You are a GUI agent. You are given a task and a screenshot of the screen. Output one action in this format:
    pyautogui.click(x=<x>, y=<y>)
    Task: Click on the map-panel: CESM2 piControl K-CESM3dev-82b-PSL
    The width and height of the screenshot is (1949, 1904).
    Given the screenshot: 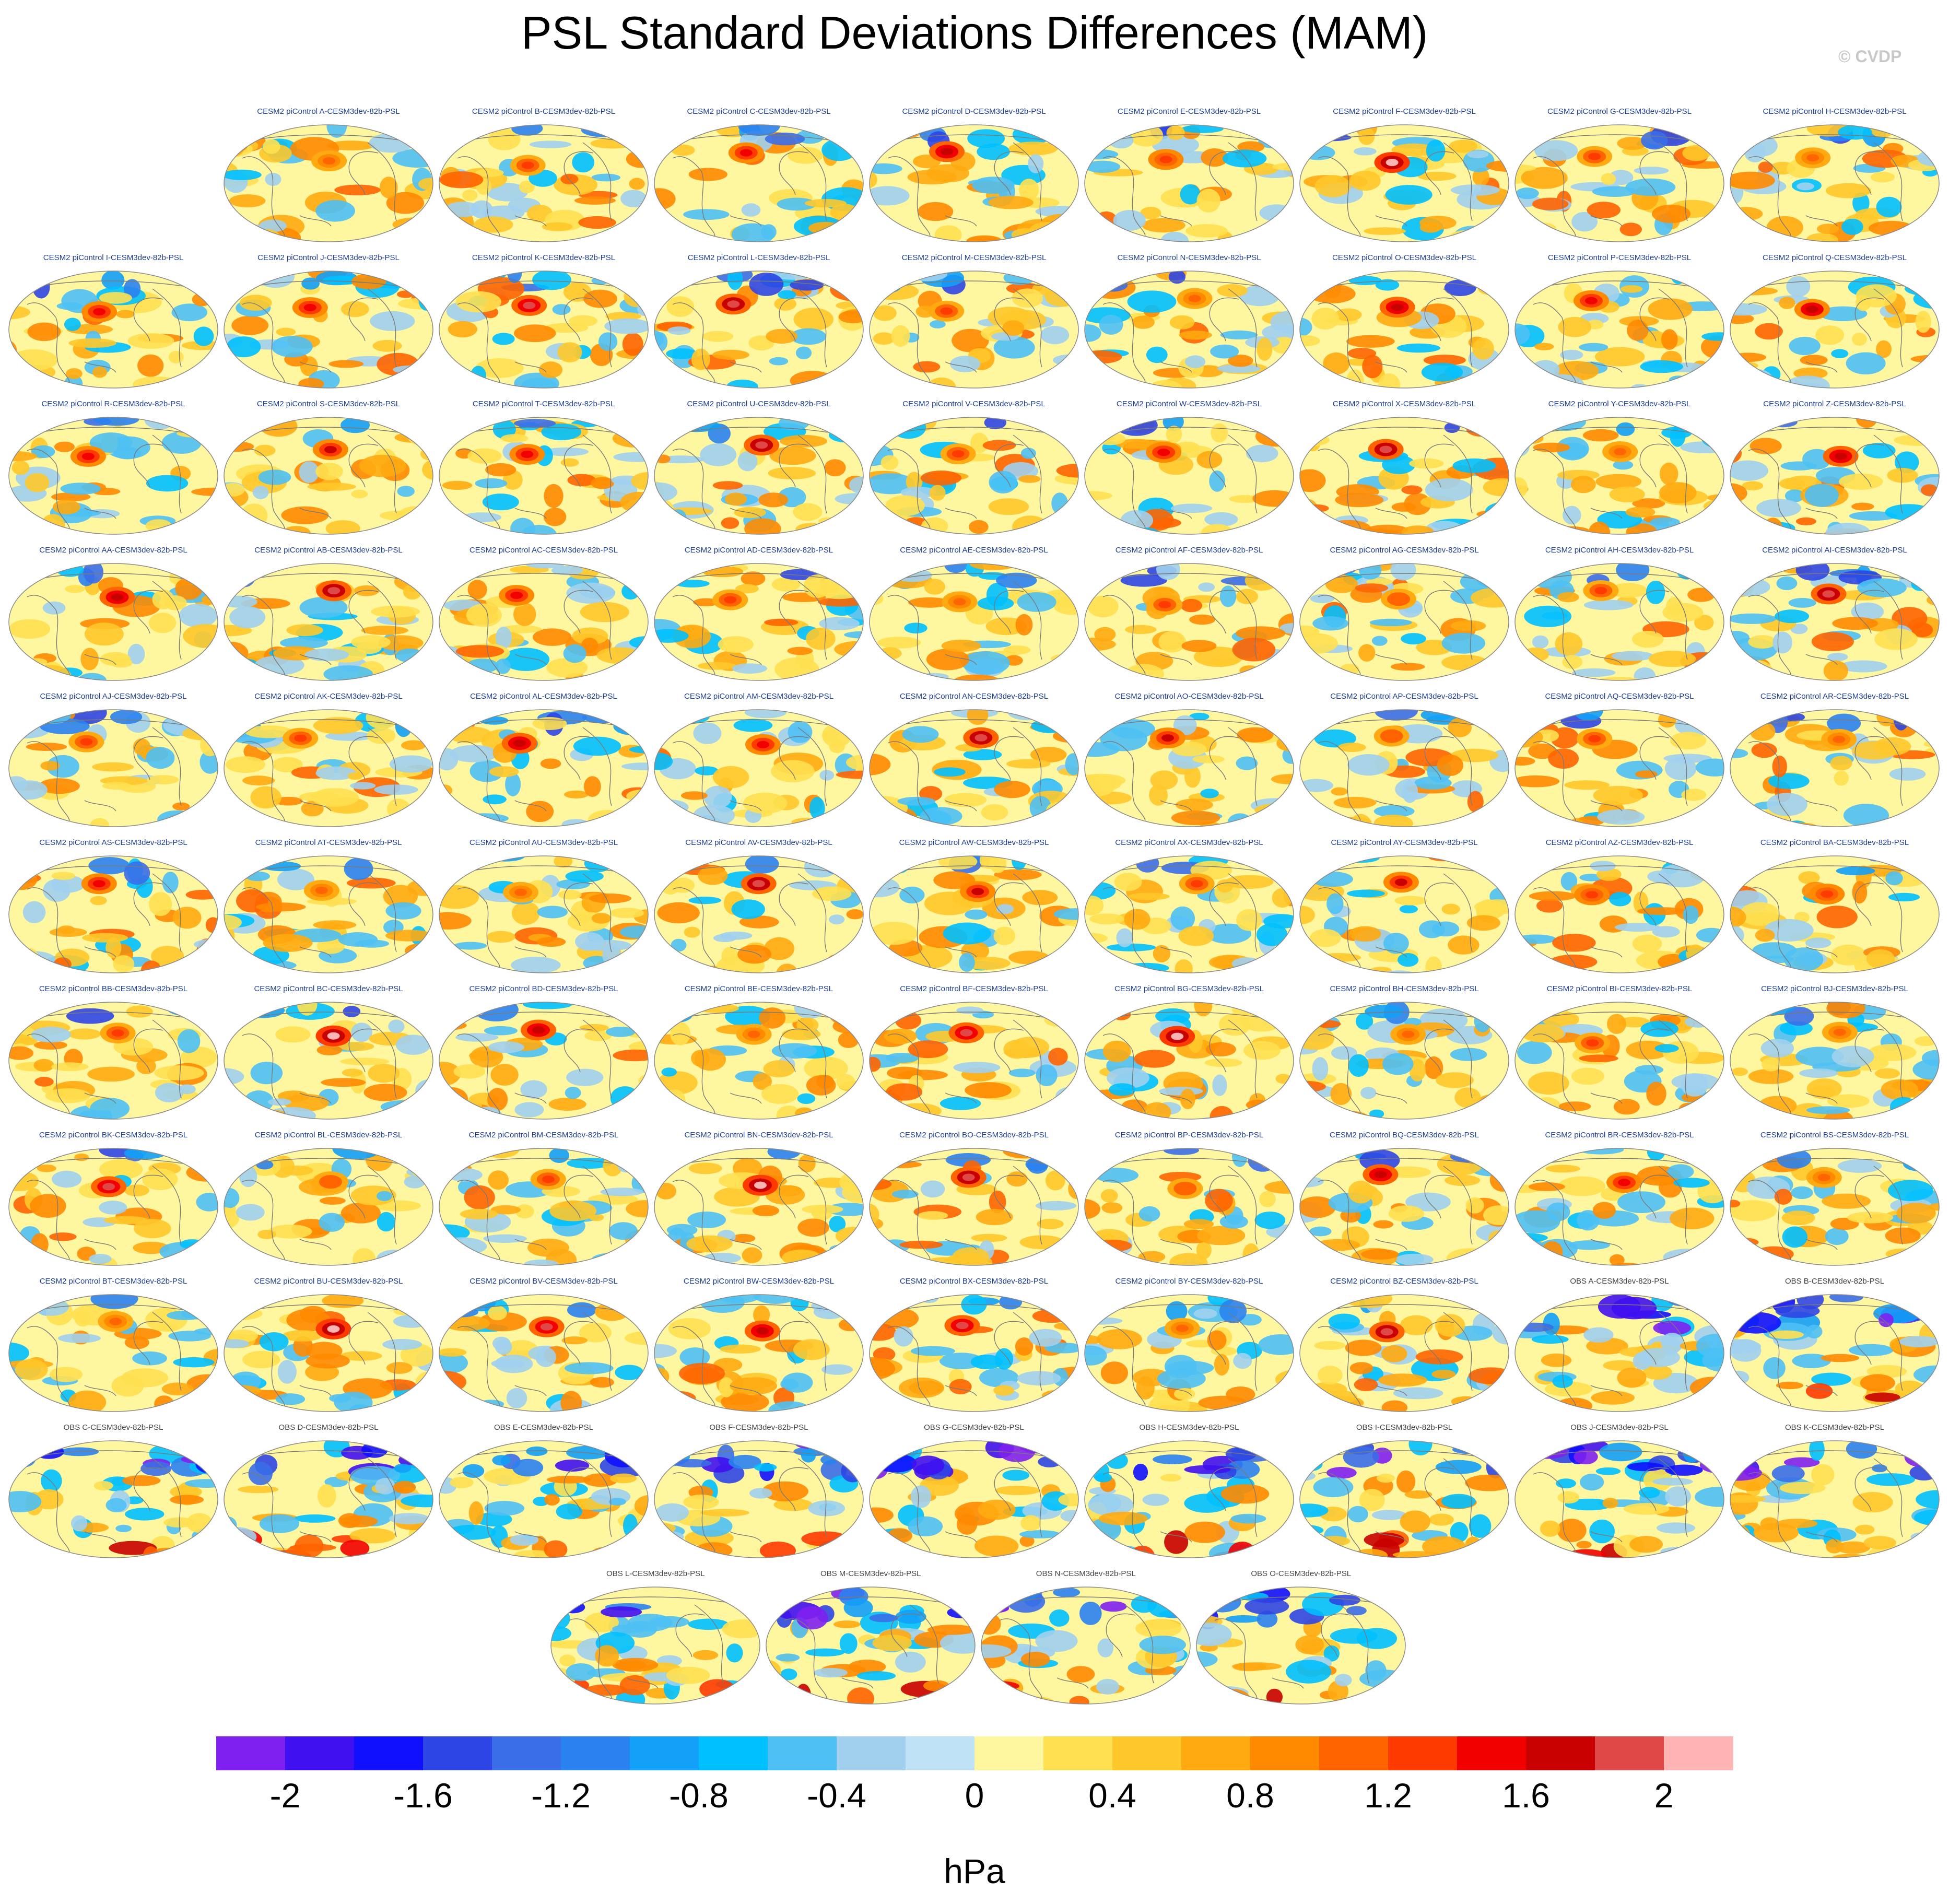 What is the action you would take?
    pyautogui.click(x=544, y=323)
    